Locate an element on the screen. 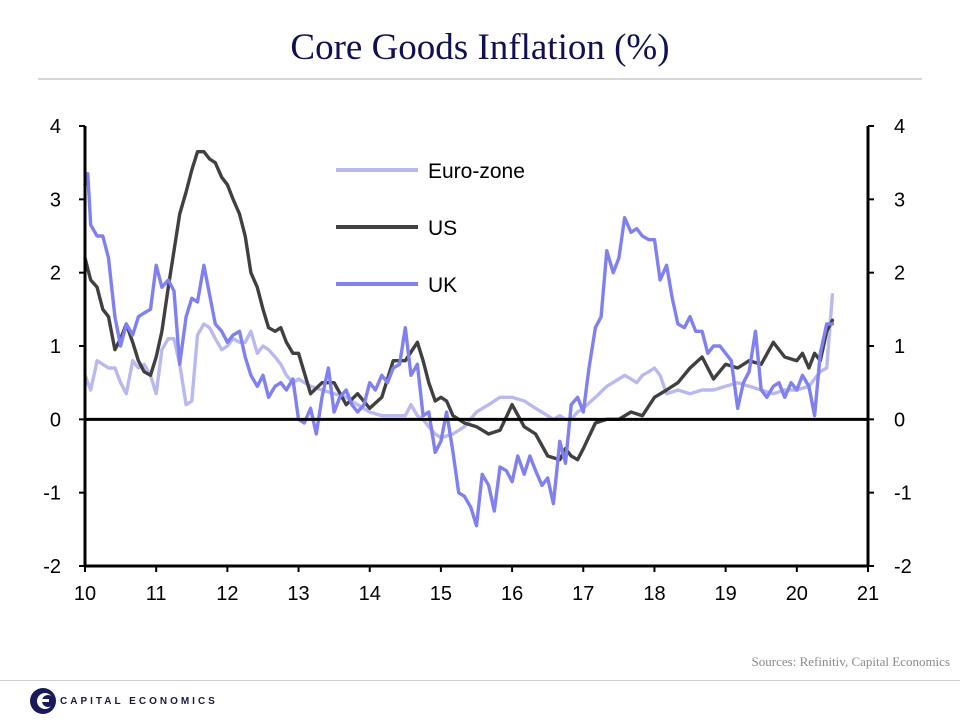  footer-divider is located at coordinates (480, 680).